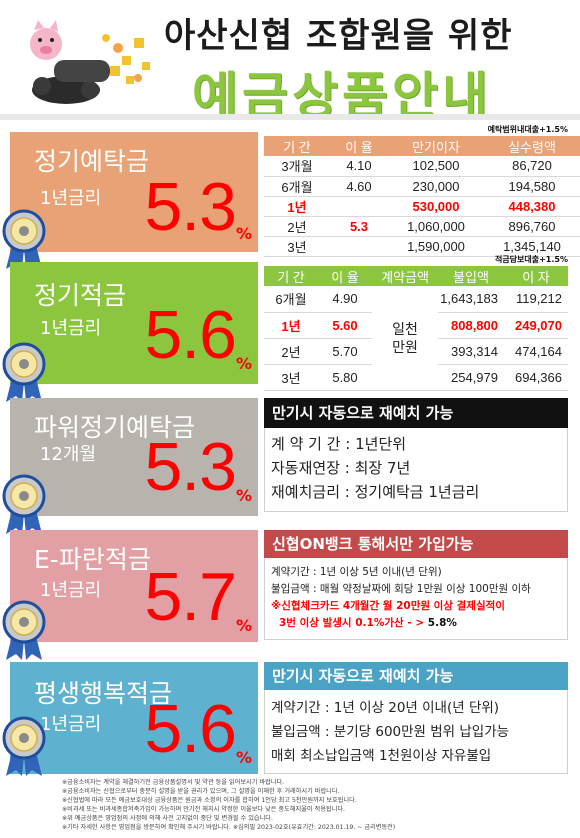 The image size is (580, 838). Describe the element at coordinates (442, 623) in the screenshot. I see `boosted-rate: 5.8%` at that location.